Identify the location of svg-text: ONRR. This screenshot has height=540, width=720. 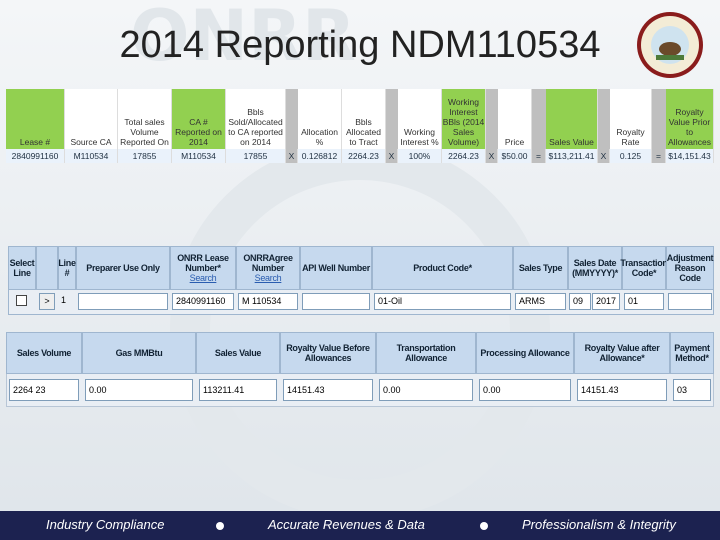
(243, 38).